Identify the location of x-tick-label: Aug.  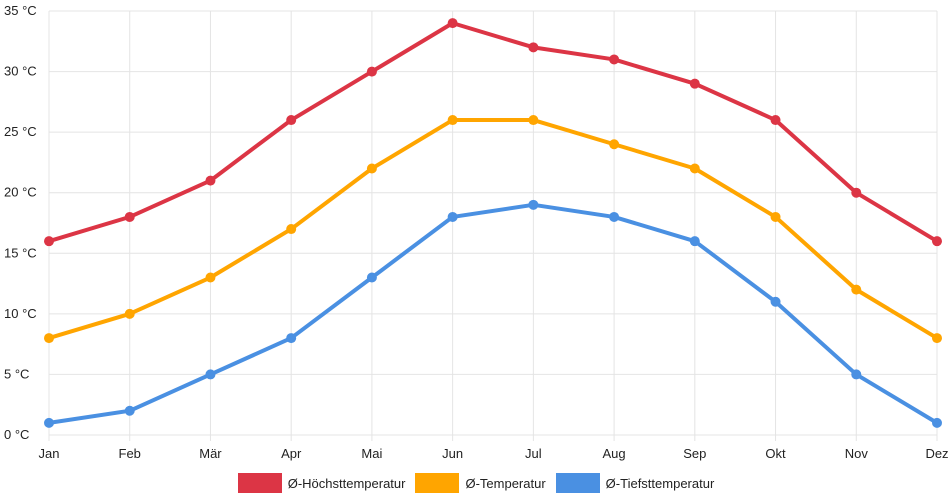
(614, 453).